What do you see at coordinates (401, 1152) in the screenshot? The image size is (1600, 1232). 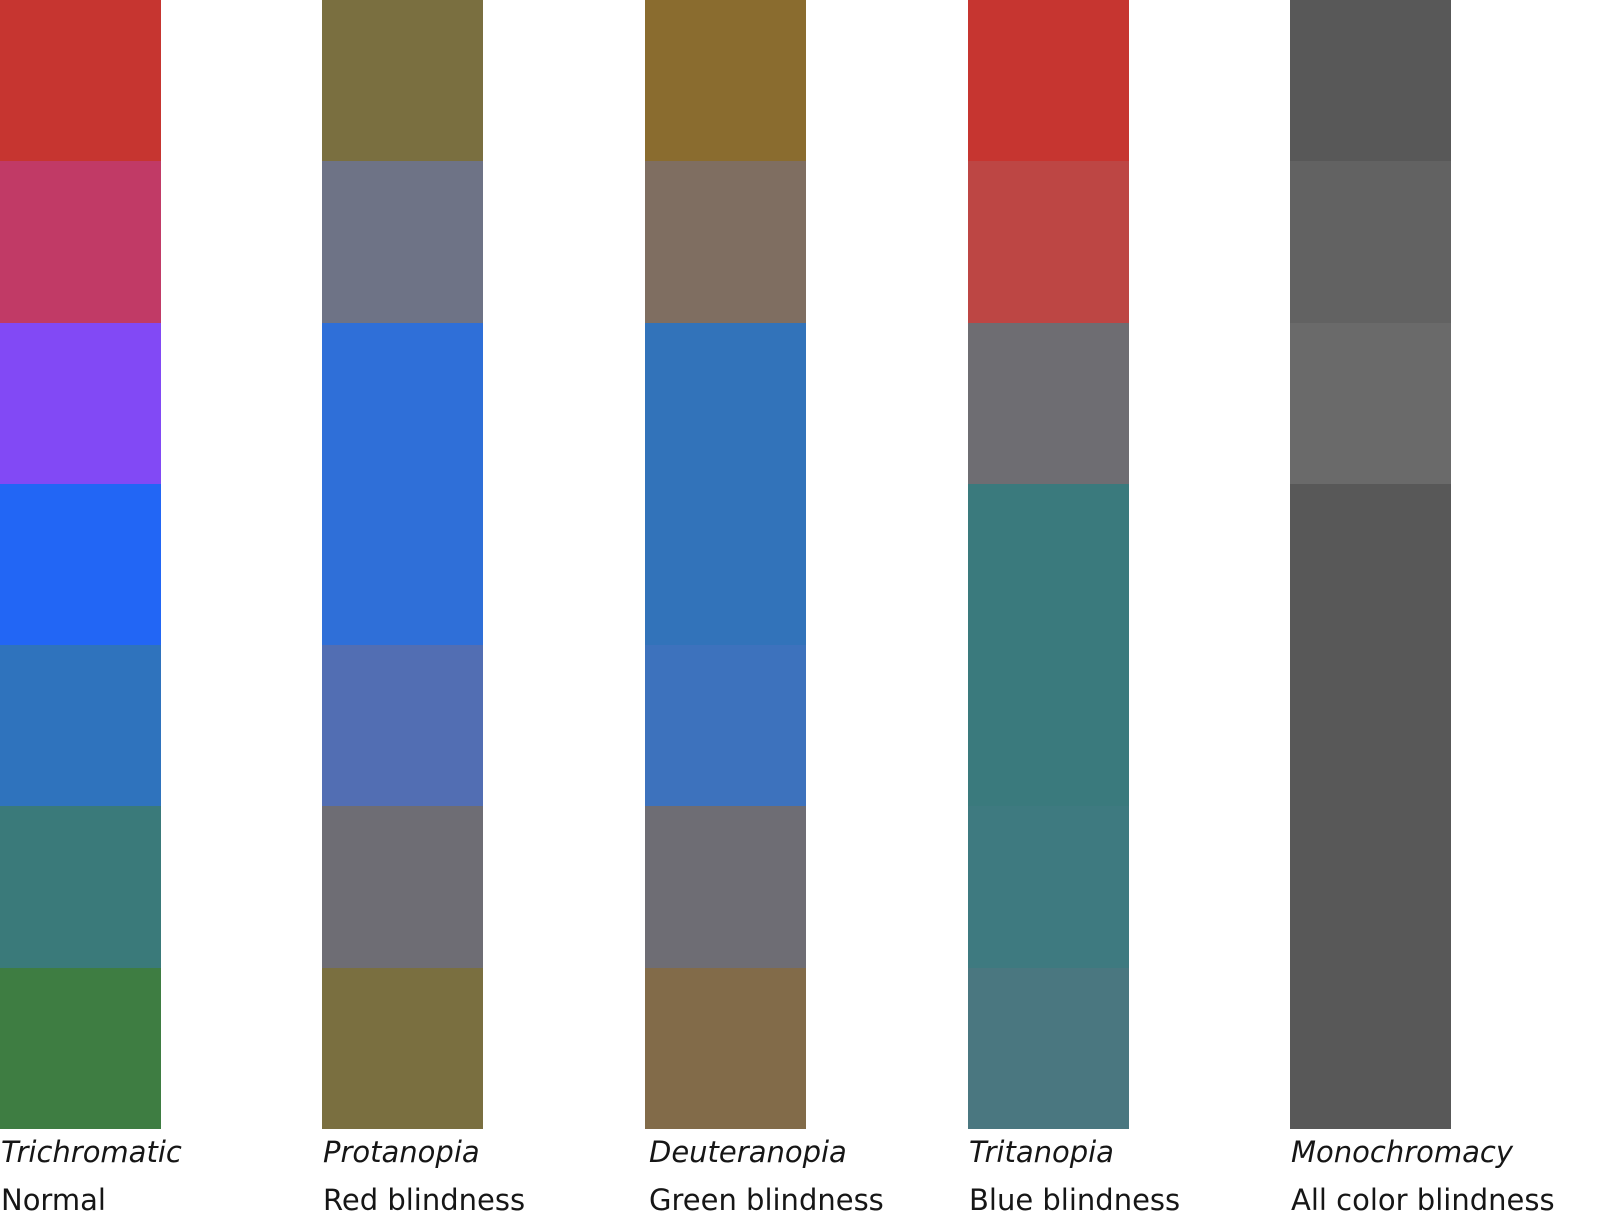 I see `vision-type-name: Protanopia` at bounding box center [401, 1152].